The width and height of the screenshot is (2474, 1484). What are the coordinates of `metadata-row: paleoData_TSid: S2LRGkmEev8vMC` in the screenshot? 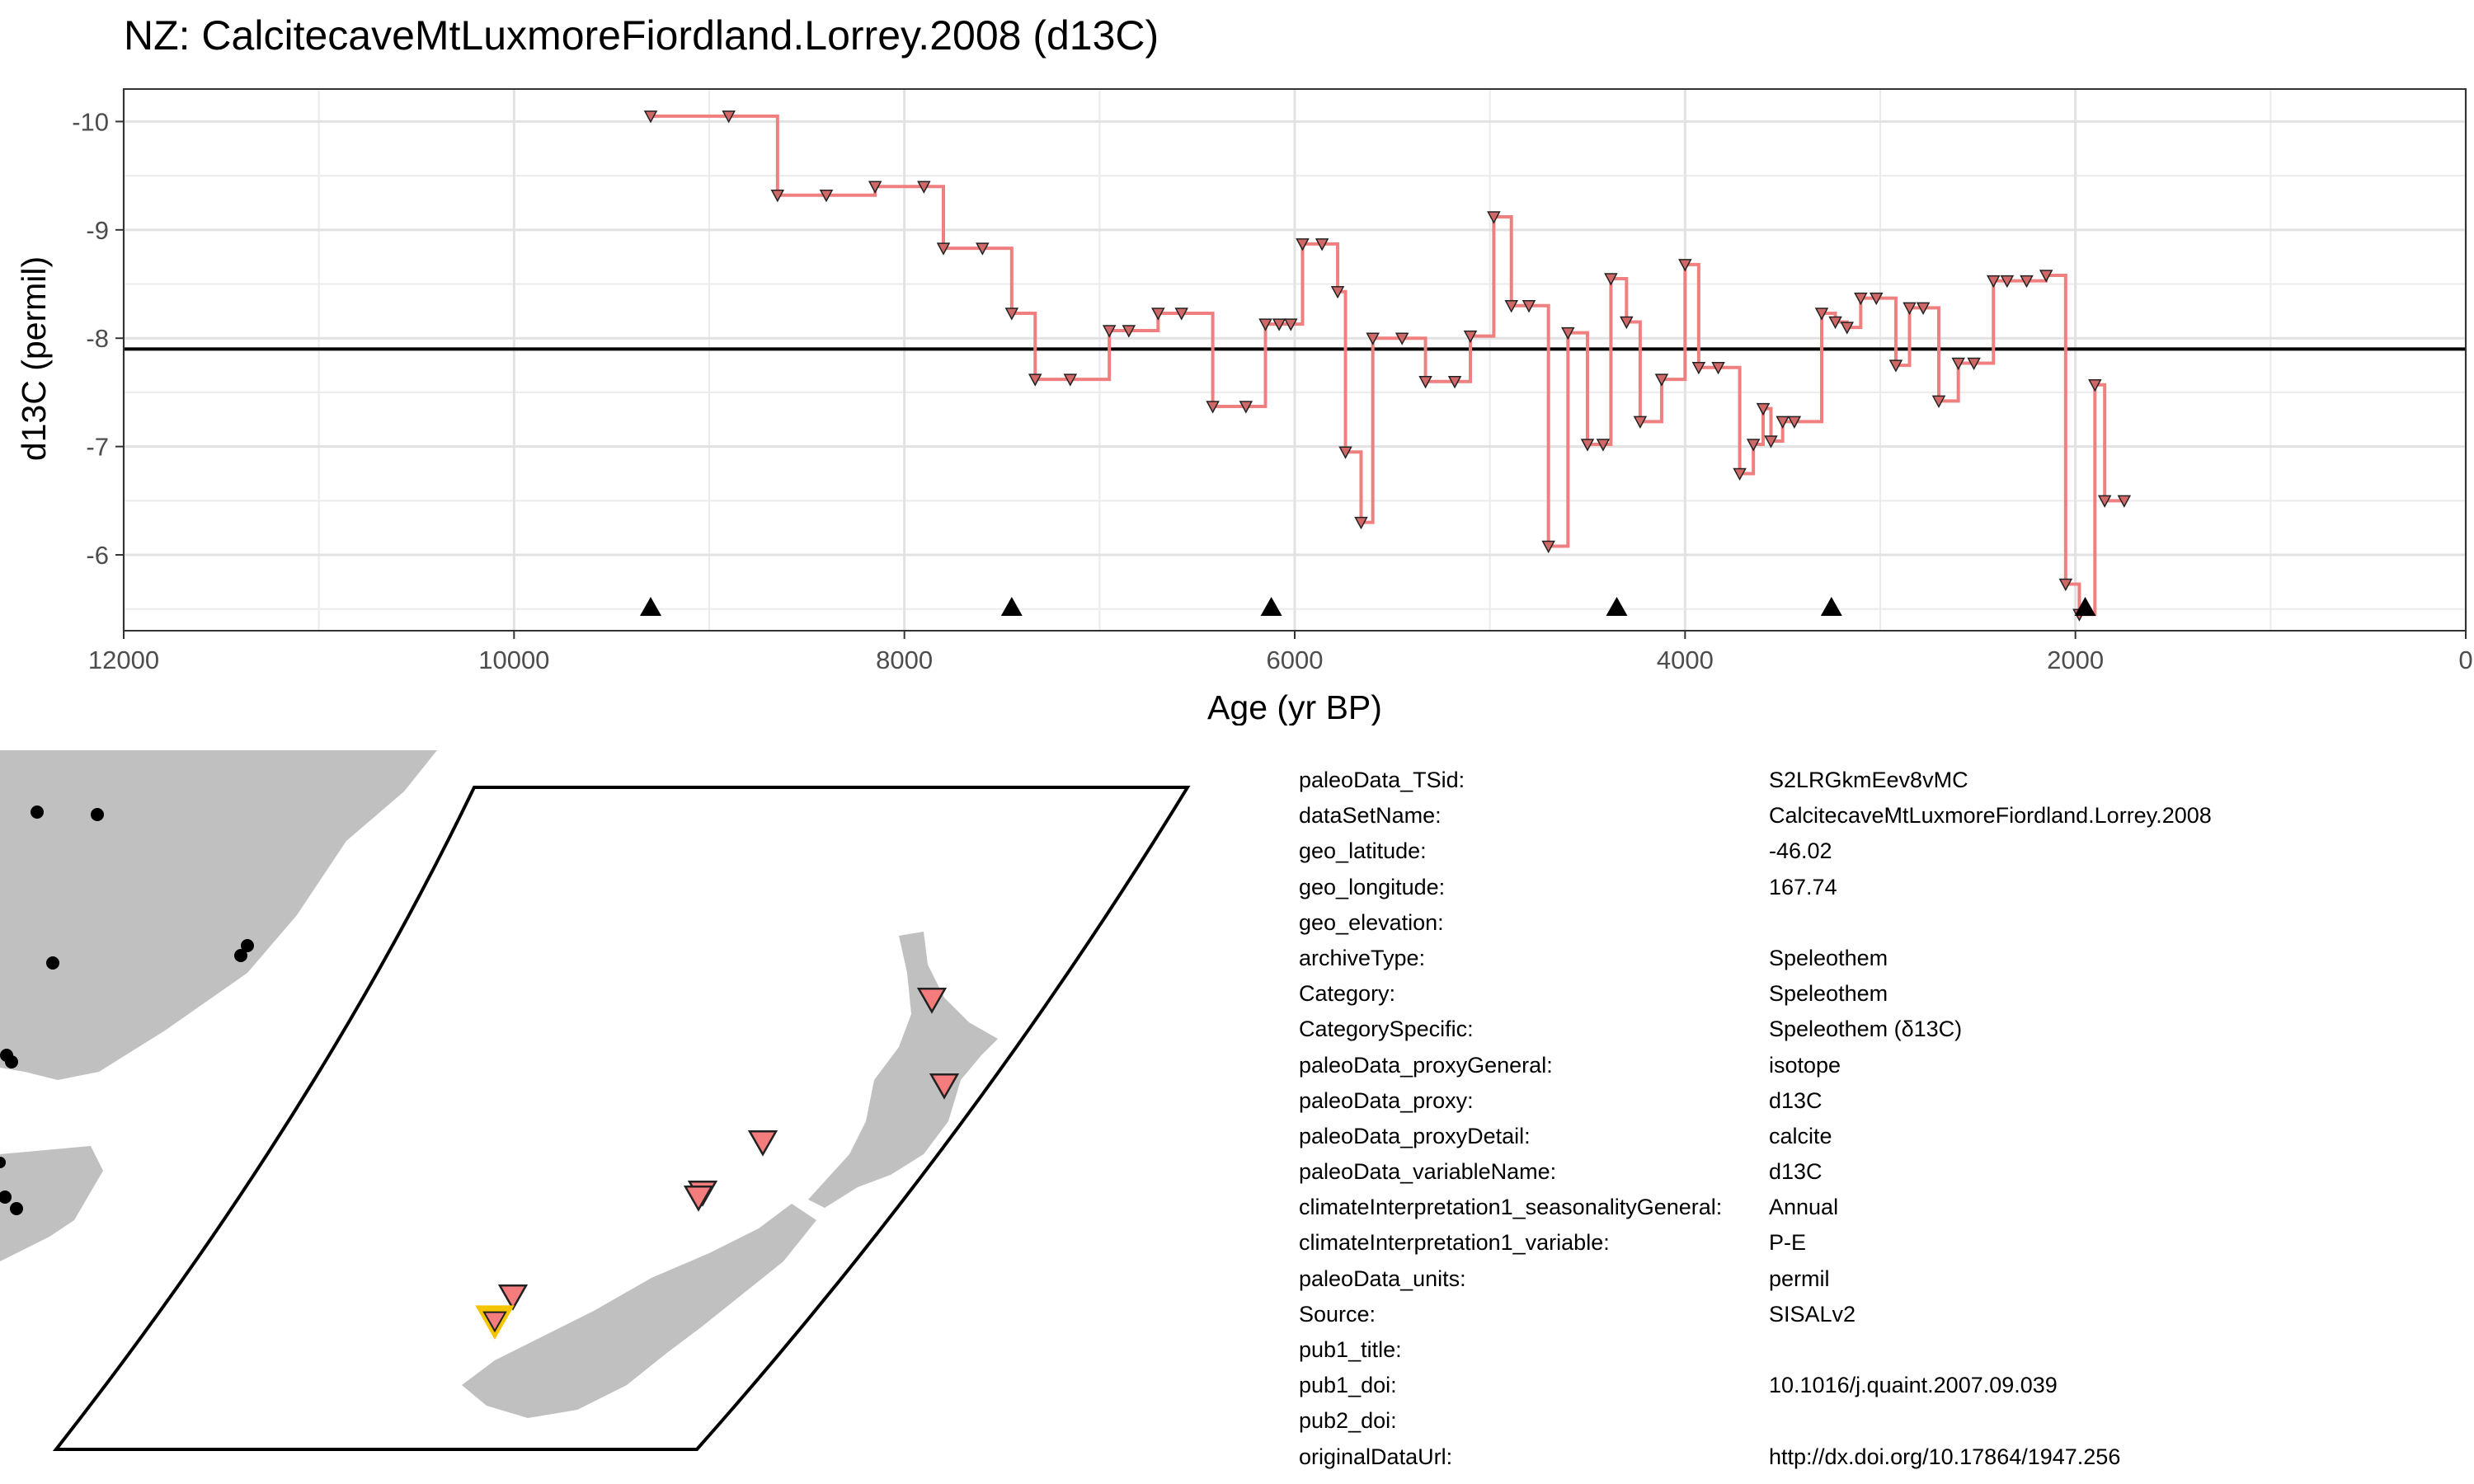 It's located at (1755, 780).